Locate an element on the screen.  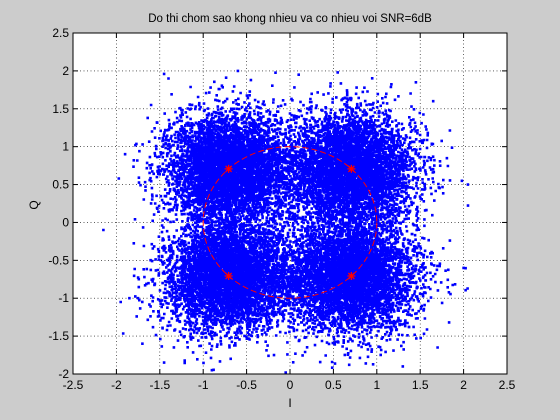
x-tick-label: -1.5 is located at coordinates (159, 385).